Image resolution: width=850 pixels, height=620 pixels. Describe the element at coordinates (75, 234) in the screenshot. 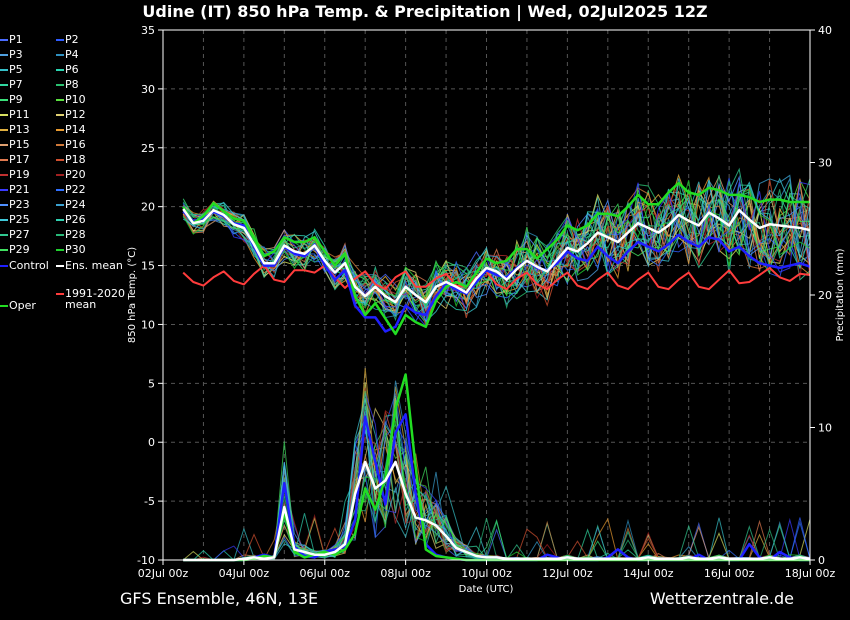

I see `legend-label: P28` at that location.